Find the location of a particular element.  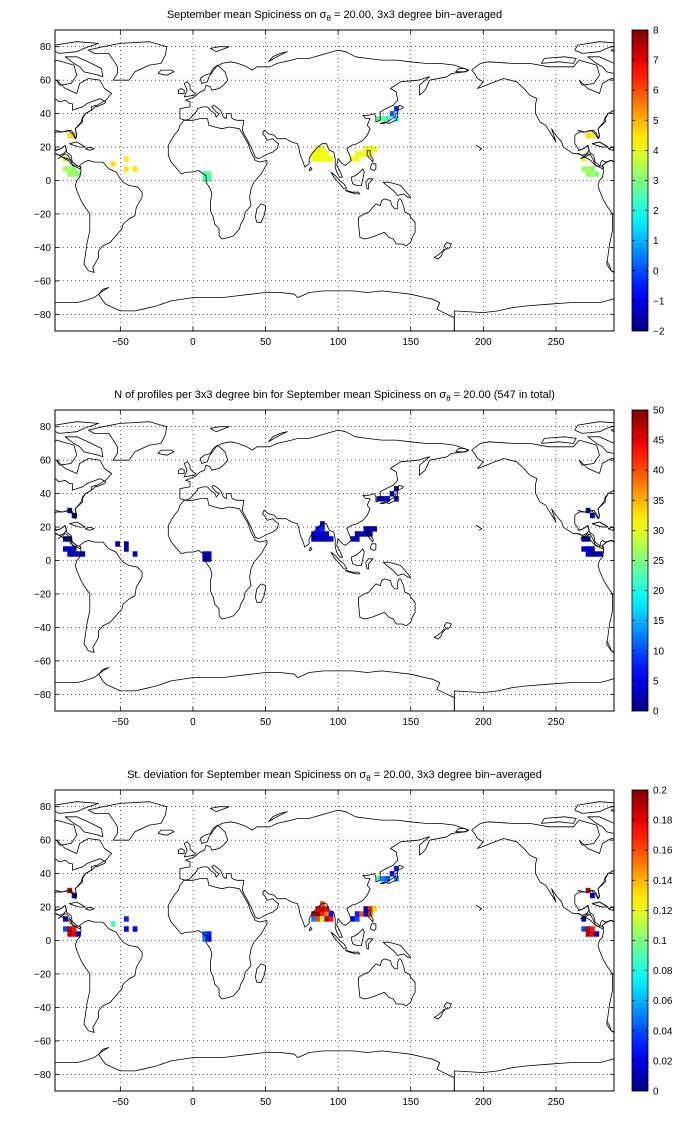

x-tick-label: −50 is located at coordinates (120, 1102).